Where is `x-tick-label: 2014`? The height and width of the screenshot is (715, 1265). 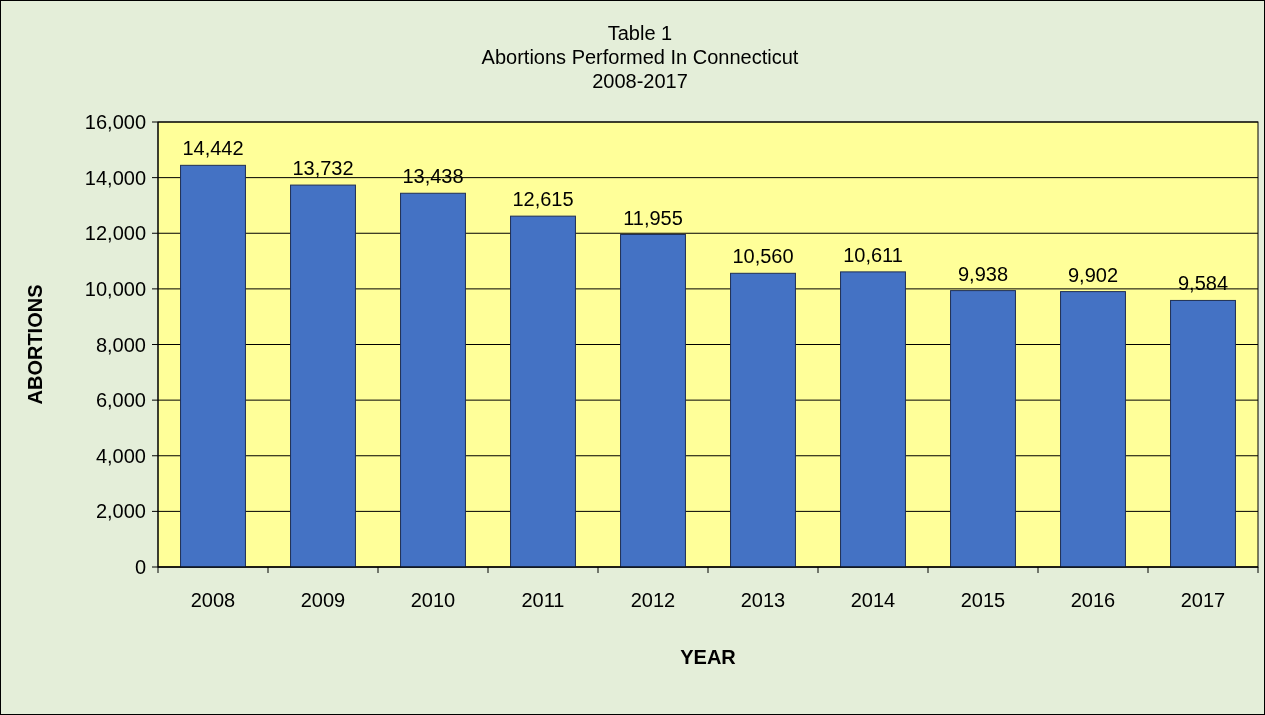
x-tick-label: 2014 is located at coordinates (873, 600).